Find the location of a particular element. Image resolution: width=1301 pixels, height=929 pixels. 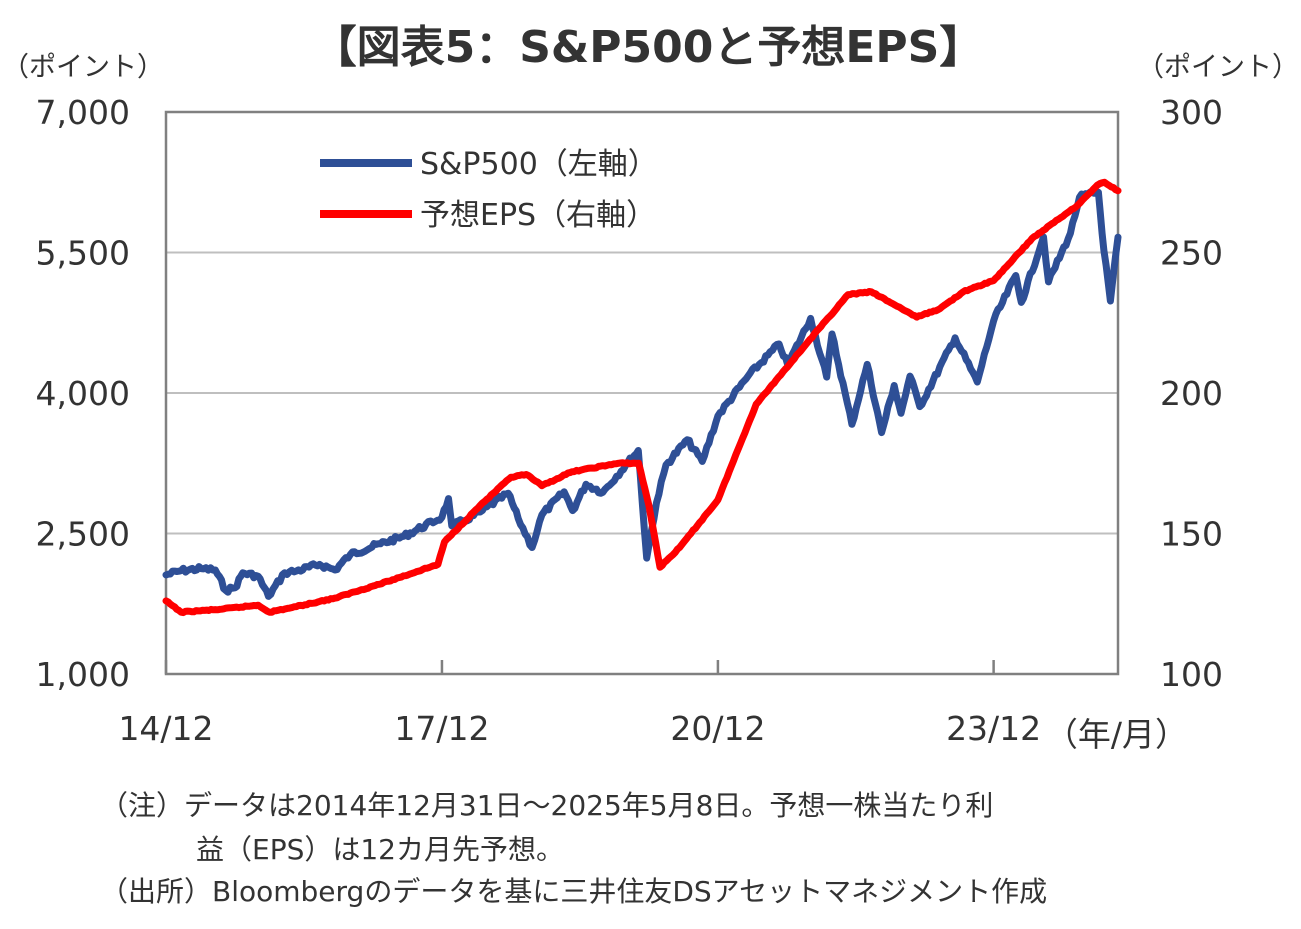

right-axis-unit: （ポイント） is located at coordinates (1218, 67).